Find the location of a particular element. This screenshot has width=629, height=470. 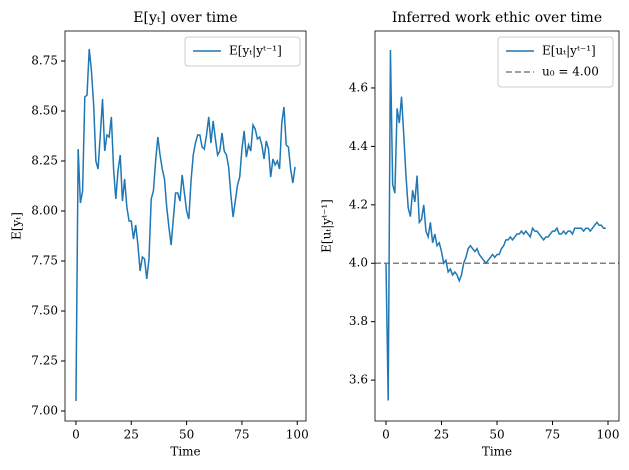

y-tick-label: 3.8 is located at coordinates (358, 321).